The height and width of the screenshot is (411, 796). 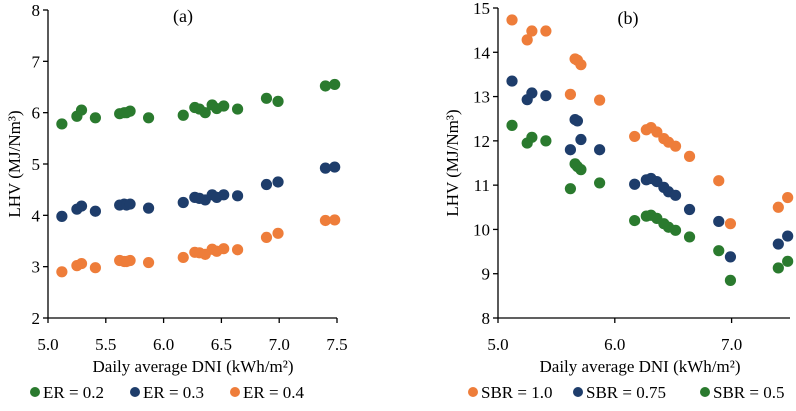 I want to click on y-tick-label-b: 12, so click(x=481, y=141).